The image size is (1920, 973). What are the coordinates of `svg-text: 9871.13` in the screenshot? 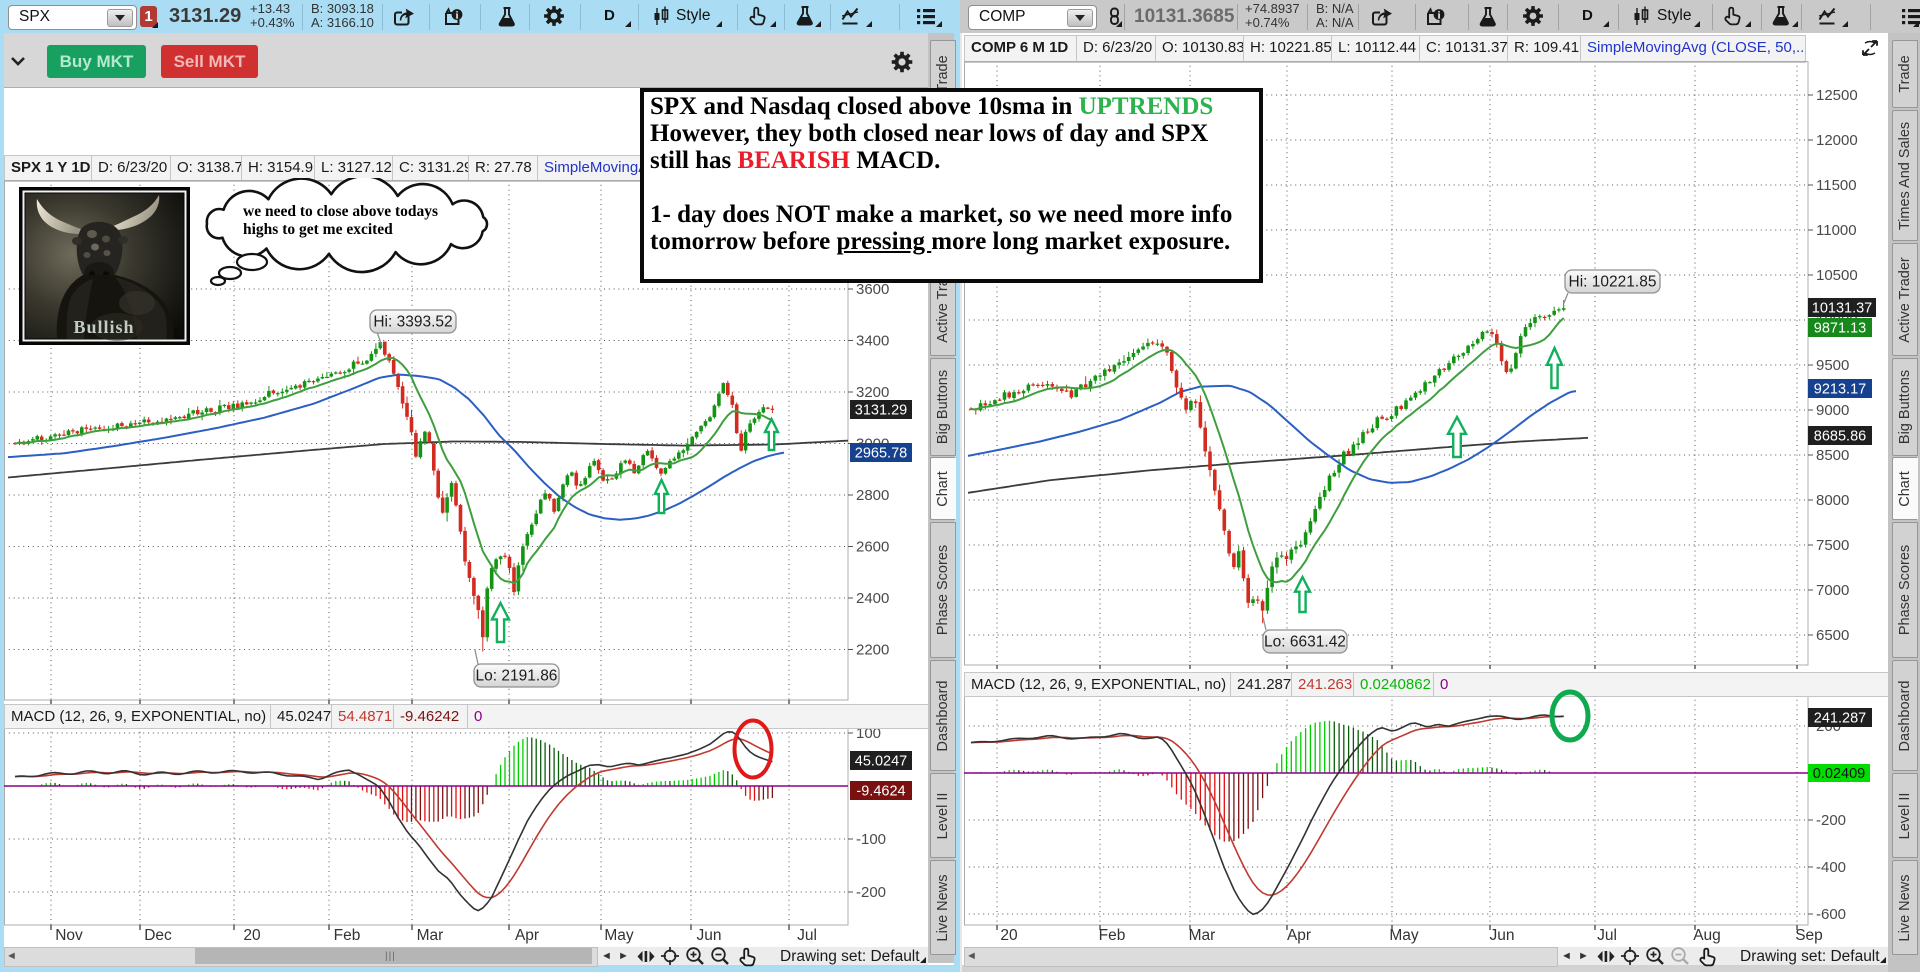 It's located at (1840, 329).